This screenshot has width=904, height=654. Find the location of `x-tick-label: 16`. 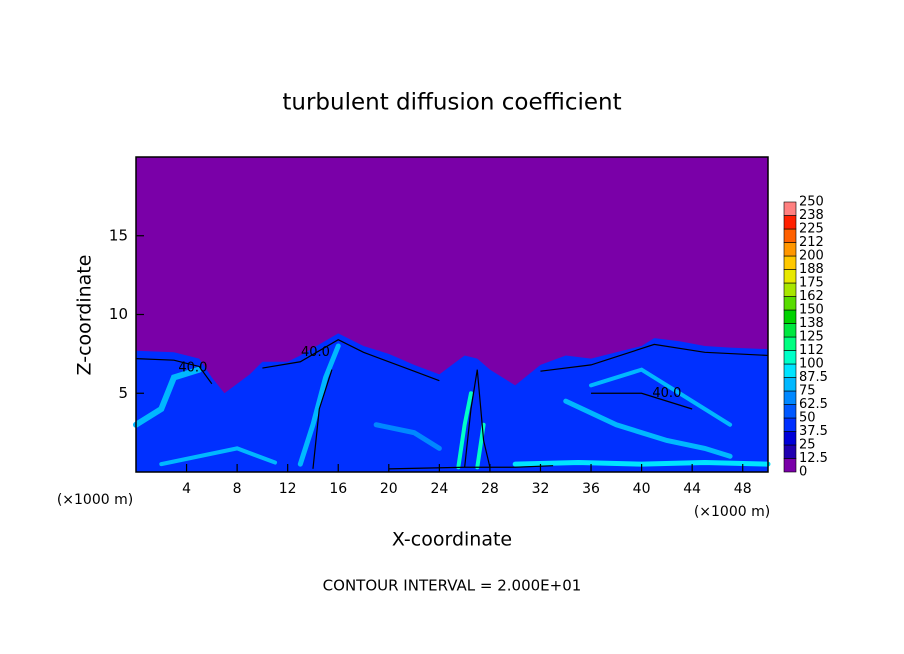

x-tick-label: 16 is located at coordinates (338, 489).